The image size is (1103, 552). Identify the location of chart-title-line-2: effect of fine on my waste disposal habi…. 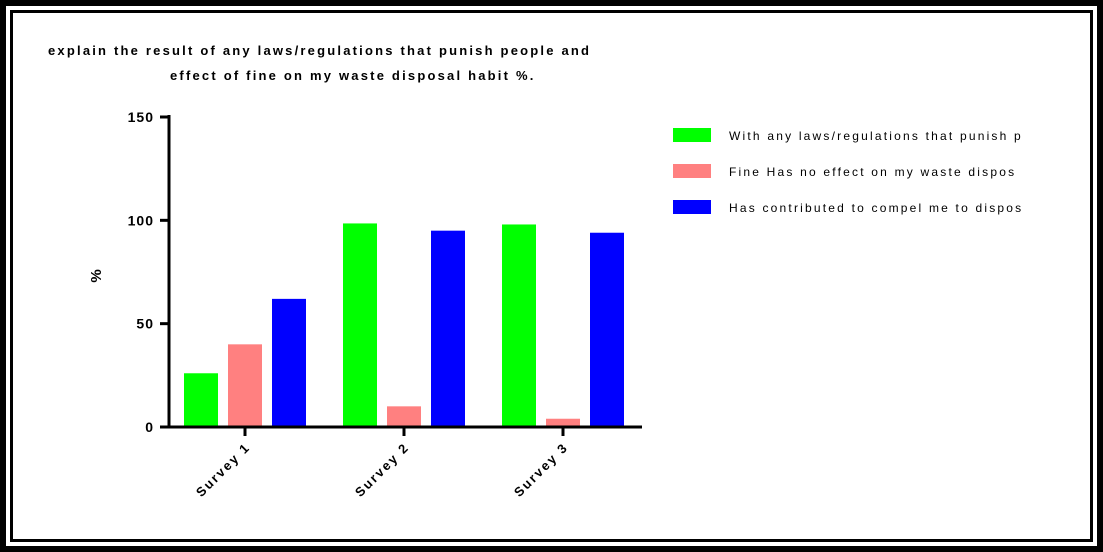
(353, 75).